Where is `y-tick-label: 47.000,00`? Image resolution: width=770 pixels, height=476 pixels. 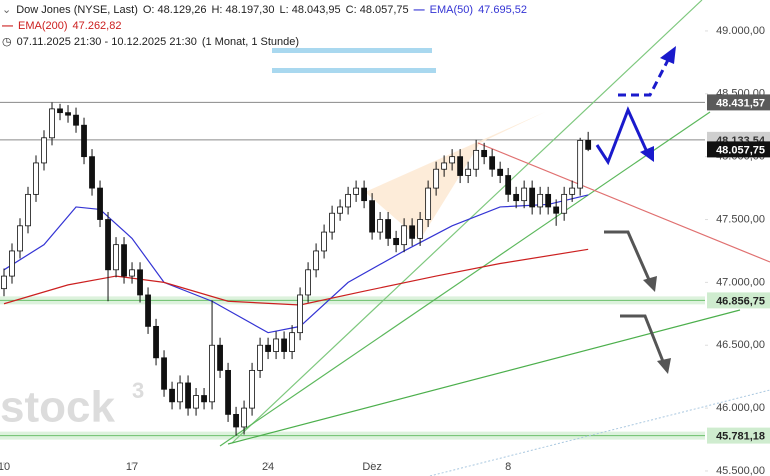
y-tick-label: 47.000,00 is located at coordinates (740, 282).